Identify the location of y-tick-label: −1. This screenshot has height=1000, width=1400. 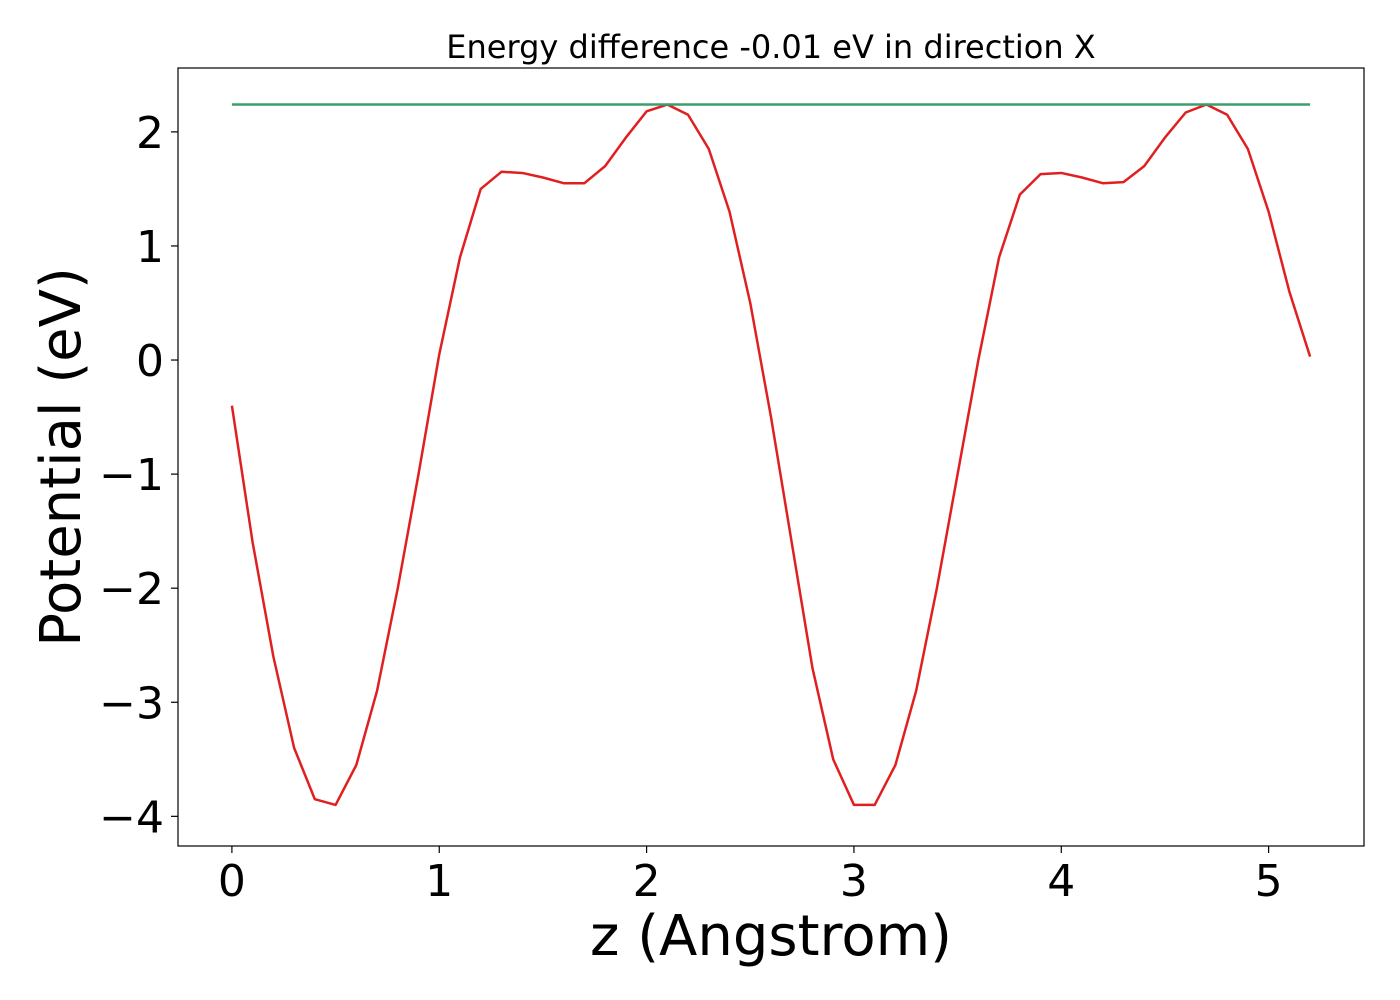
(131, 475).